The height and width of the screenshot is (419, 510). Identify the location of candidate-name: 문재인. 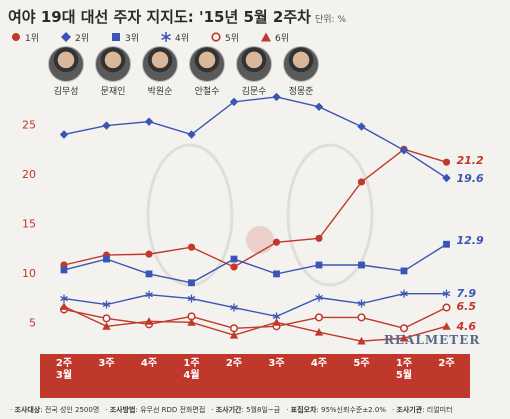
(113, 92).